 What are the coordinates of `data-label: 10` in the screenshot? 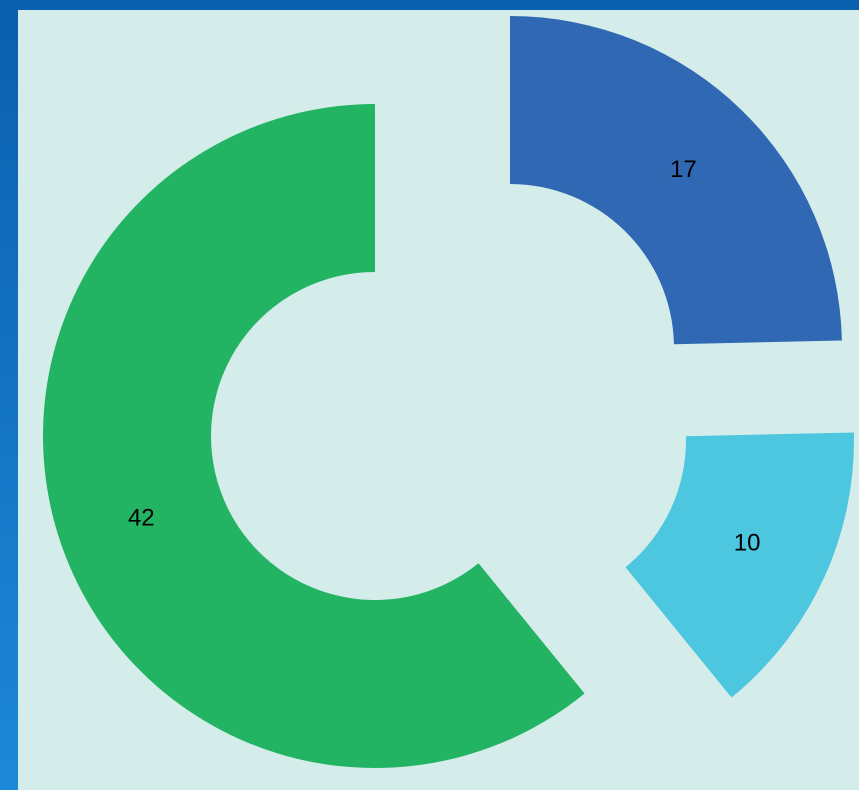 It's located at (747, 542).